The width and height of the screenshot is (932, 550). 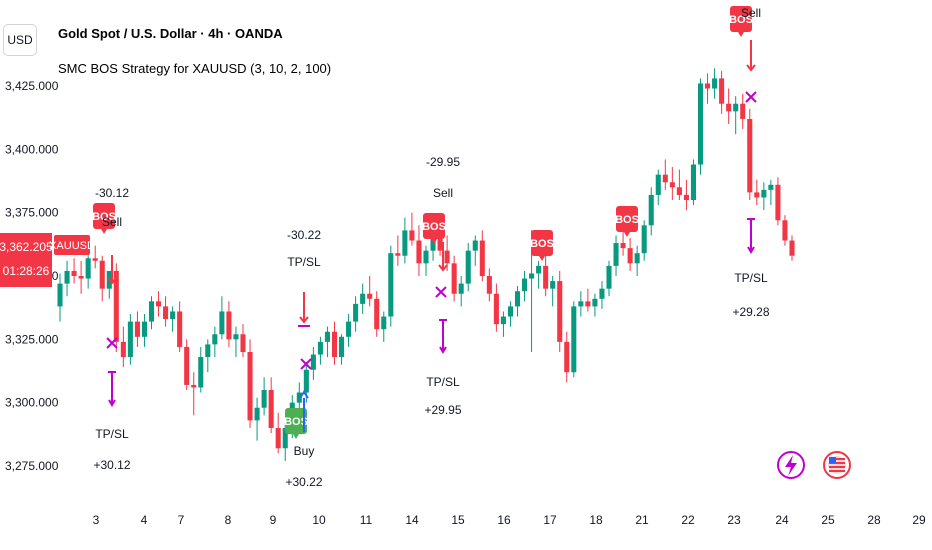 I want to click on last-price: 3,362.205, so click(x=26, y=247).